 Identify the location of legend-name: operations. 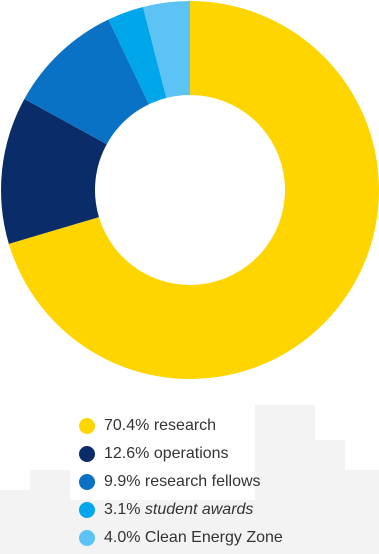
(191, 453).